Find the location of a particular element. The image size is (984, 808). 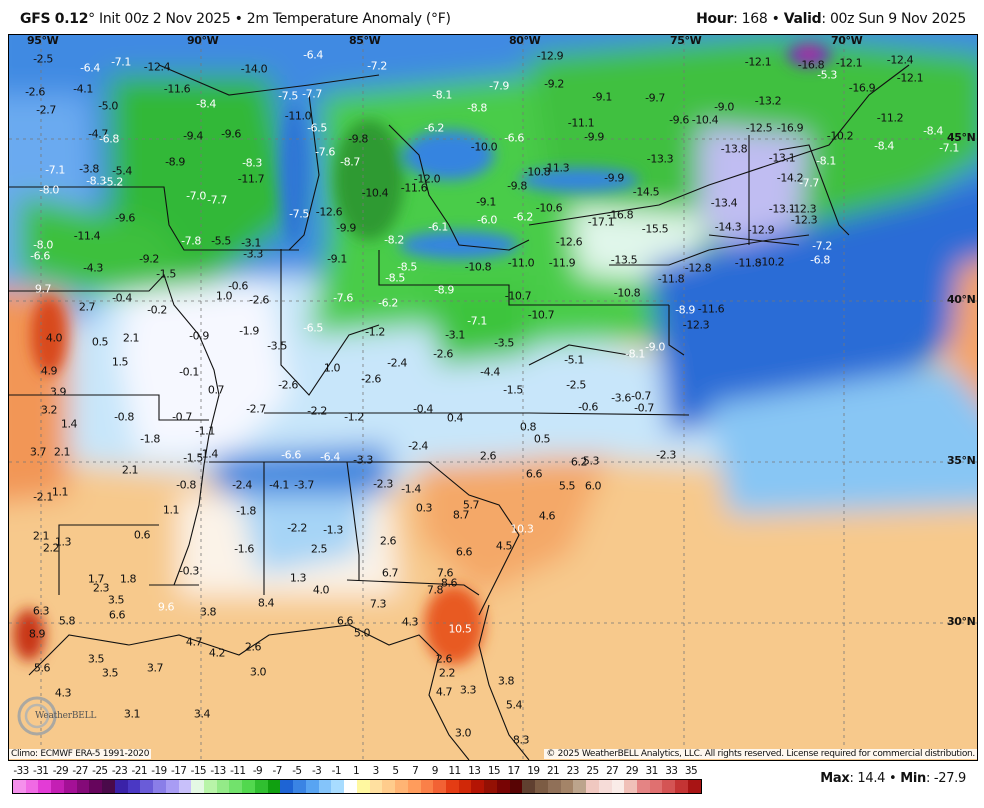

anomaly-value: 9.7 is located at coordinates (43, 289).